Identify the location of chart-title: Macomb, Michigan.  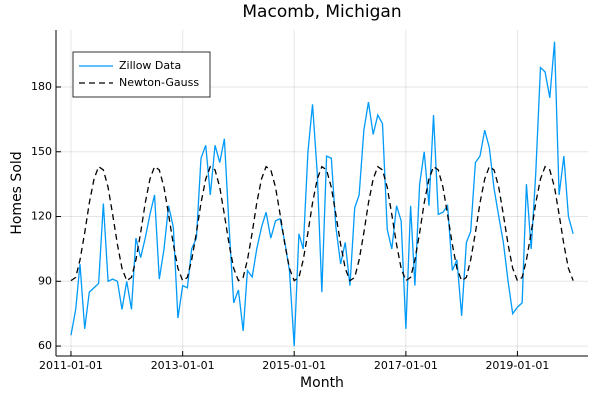
(321, 12).